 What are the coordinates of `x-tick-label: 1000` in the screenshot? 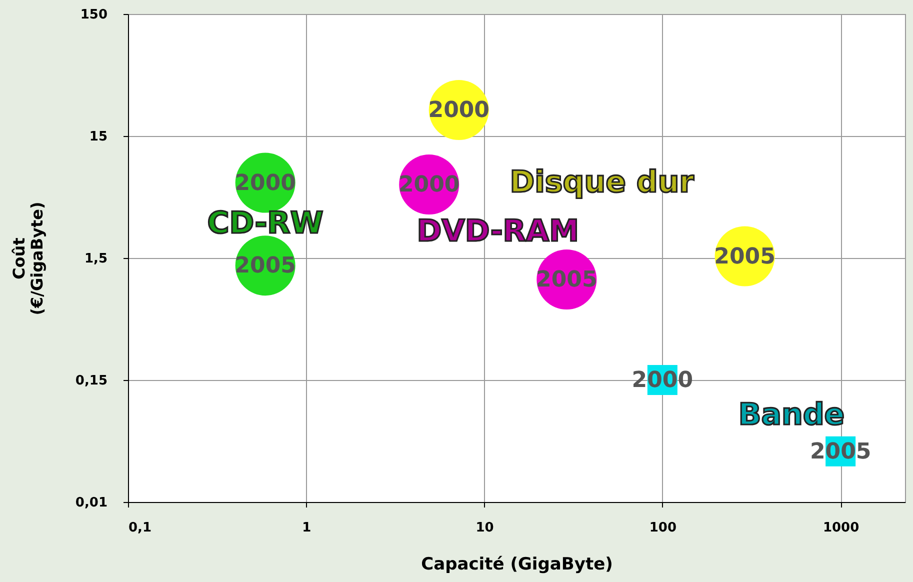 It's located at (841, 528).